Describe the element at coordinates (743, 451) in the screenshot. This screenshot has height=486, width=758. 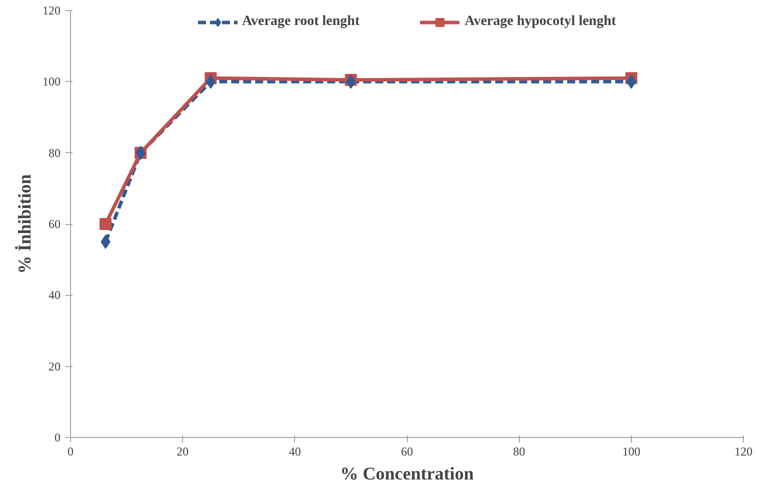
I see `x-tick-label: 120` at that location.